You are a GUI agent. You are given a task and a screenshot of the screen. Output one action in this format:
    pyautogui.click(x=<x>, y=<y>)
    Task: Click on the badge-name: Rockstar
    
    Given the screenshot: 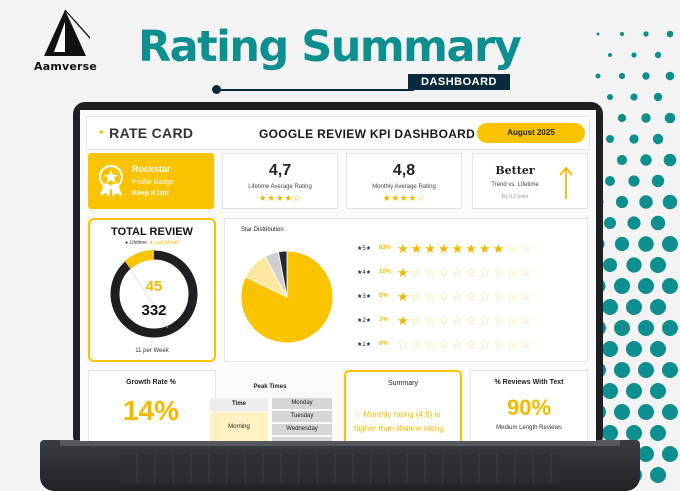 What is the action you would take?
    pyautogui.click(x=151, y=169)
    